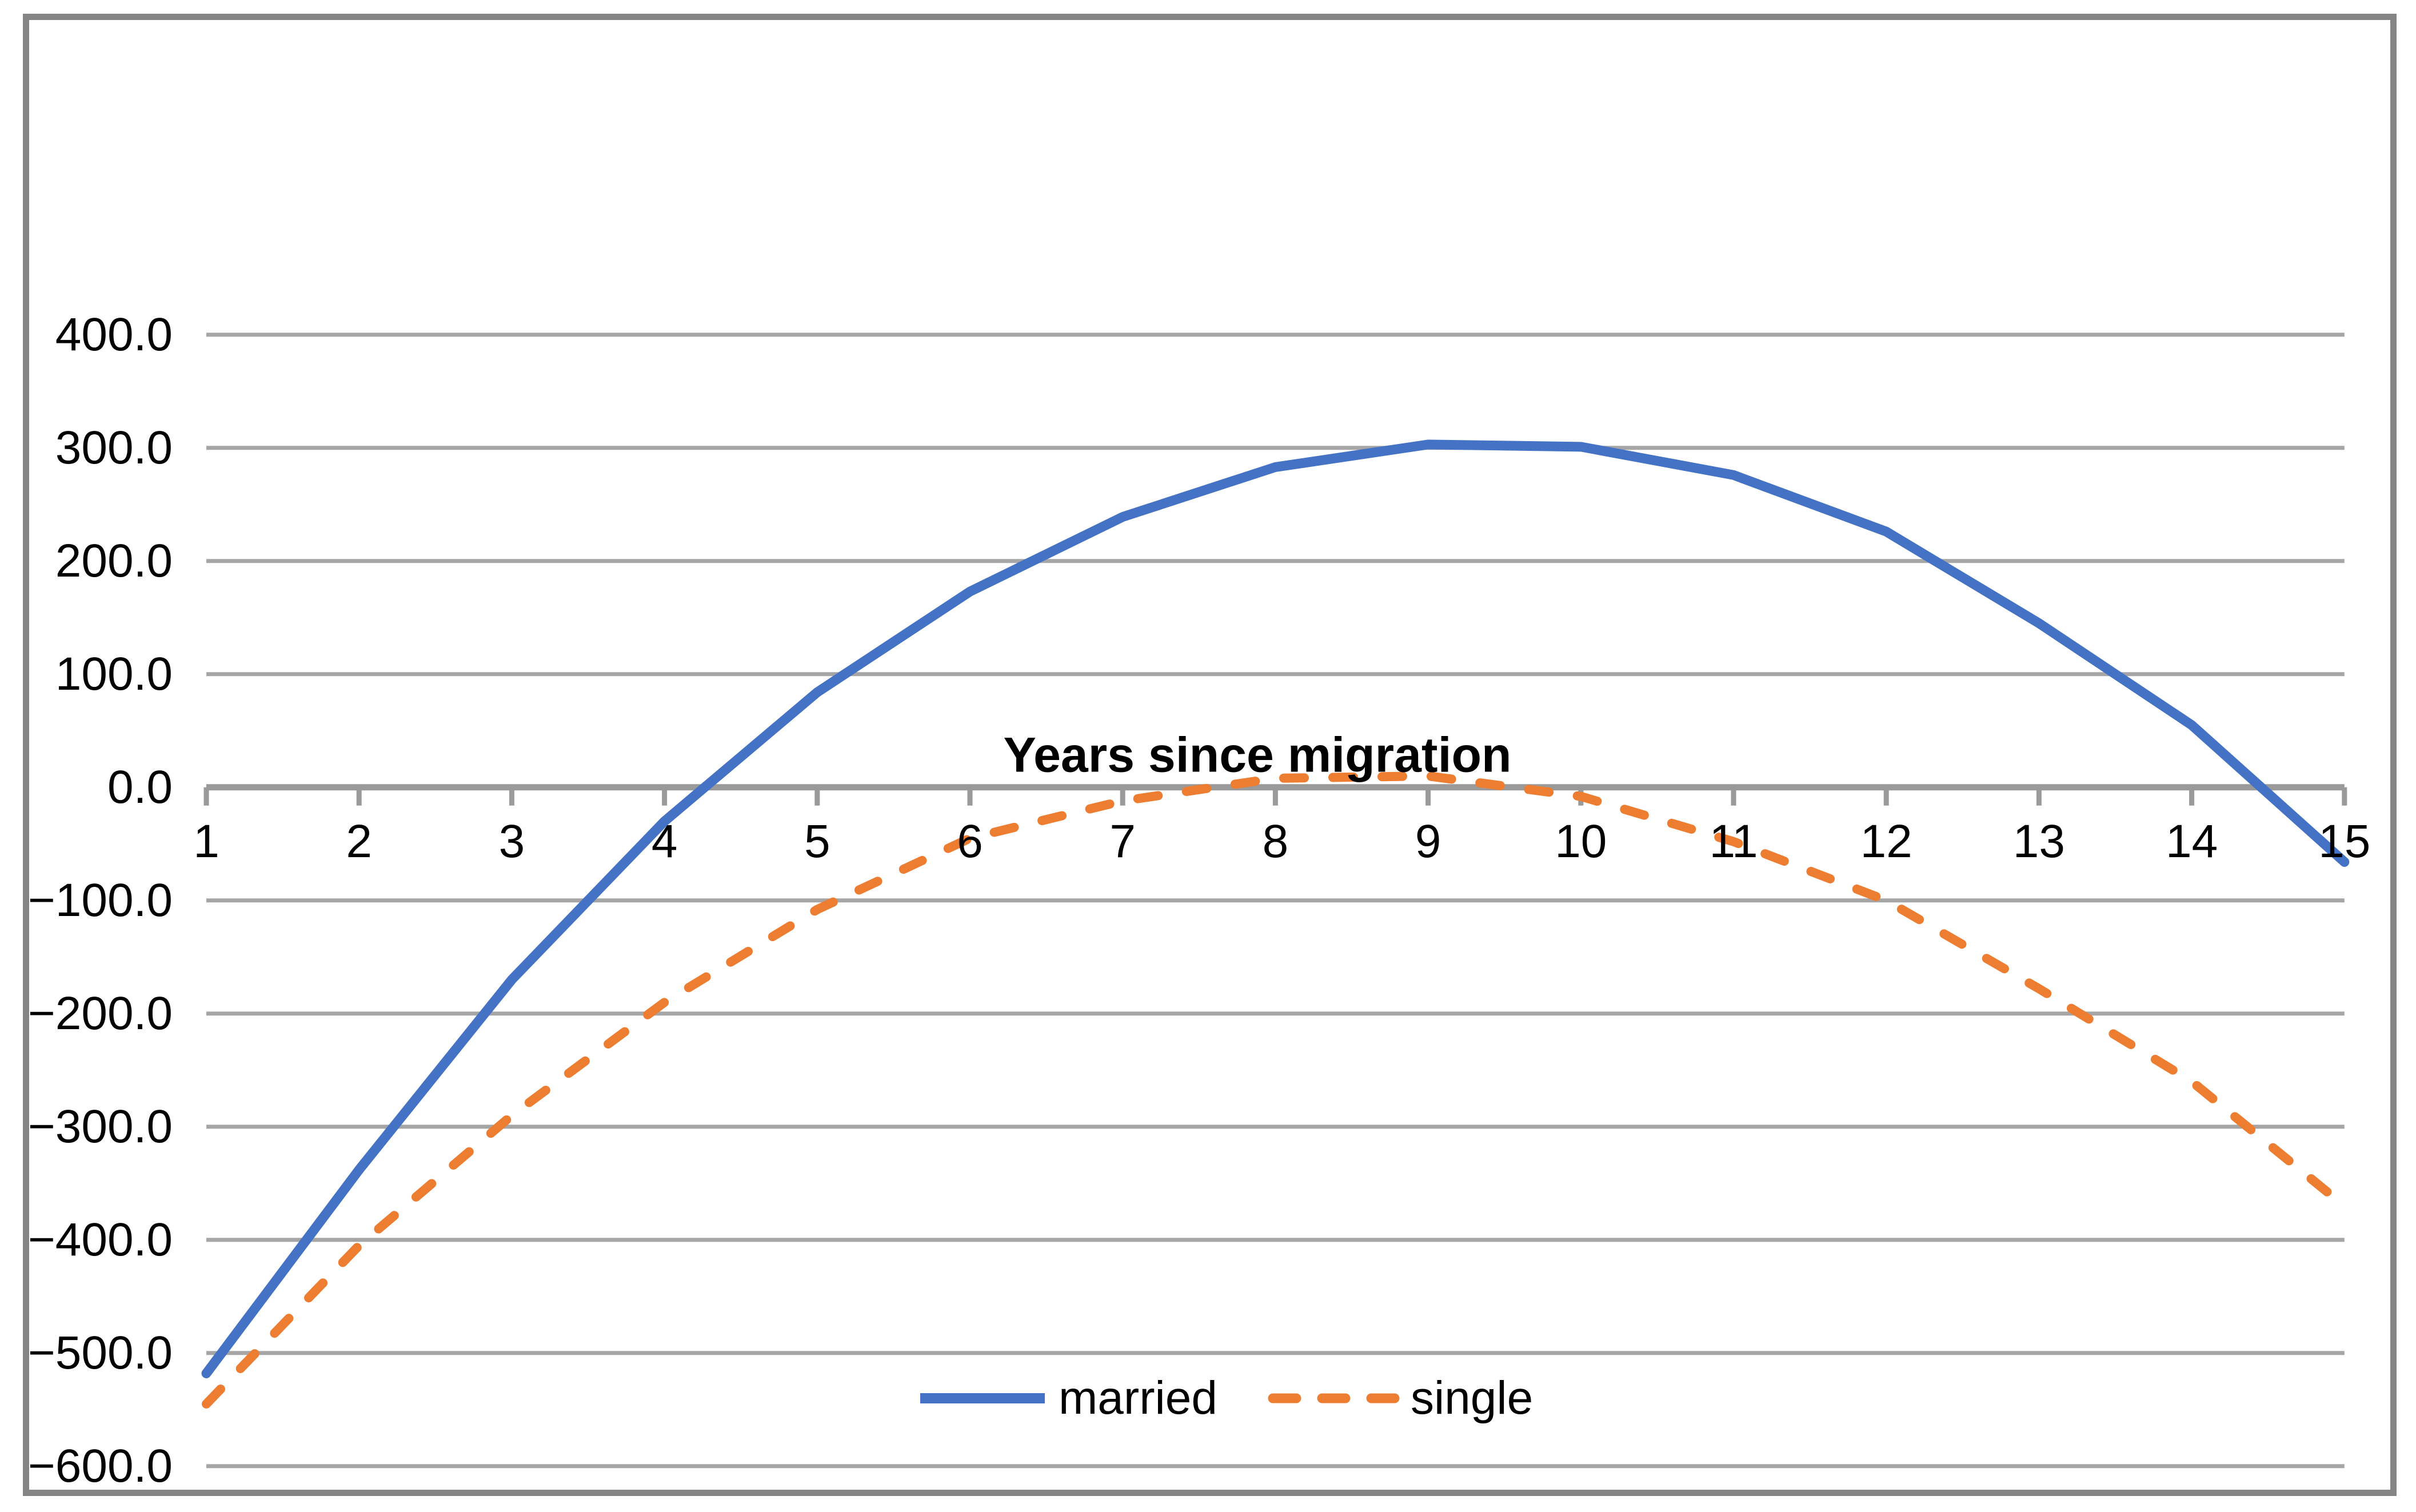  I want to click on y-tick-label: −400.0, so click(100, 1239).